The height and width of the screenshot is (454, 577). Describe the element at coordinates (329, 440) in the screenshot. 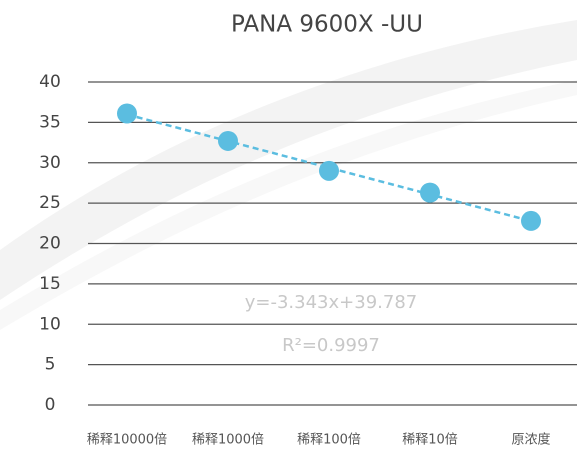

I see `x-tick-label: 稀释100倍` at that location.